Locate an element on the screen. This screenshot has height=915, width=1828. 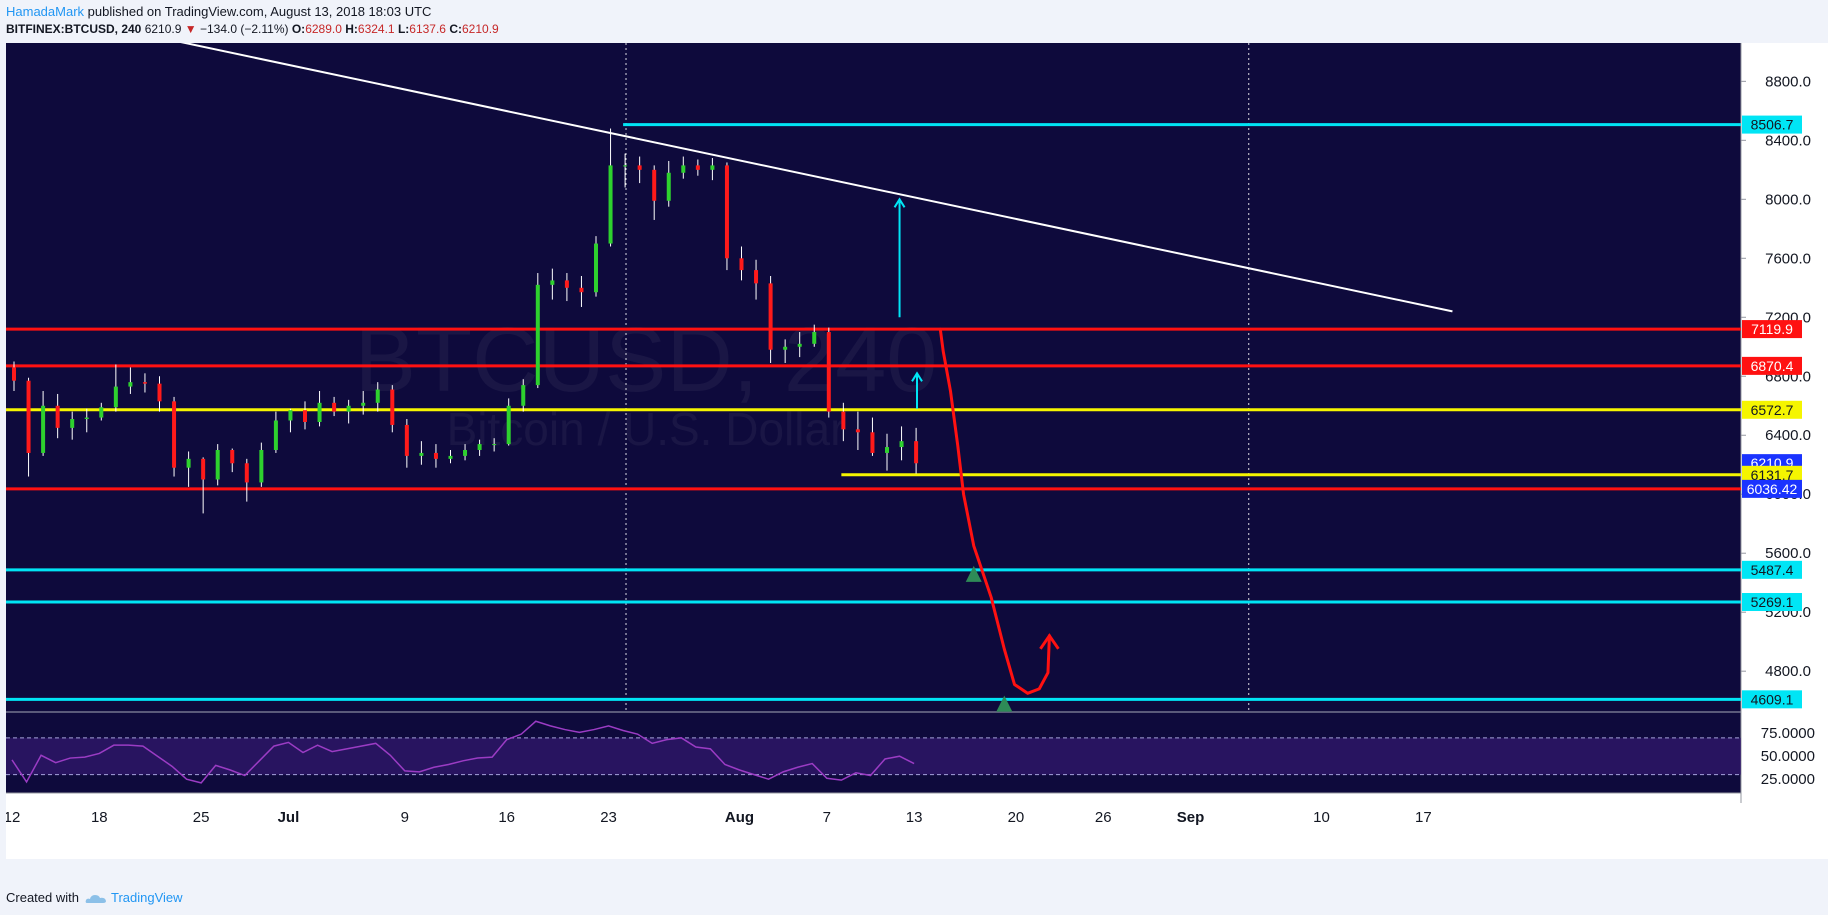
time-tick-label: 13 is located at coordinates (914, 817).